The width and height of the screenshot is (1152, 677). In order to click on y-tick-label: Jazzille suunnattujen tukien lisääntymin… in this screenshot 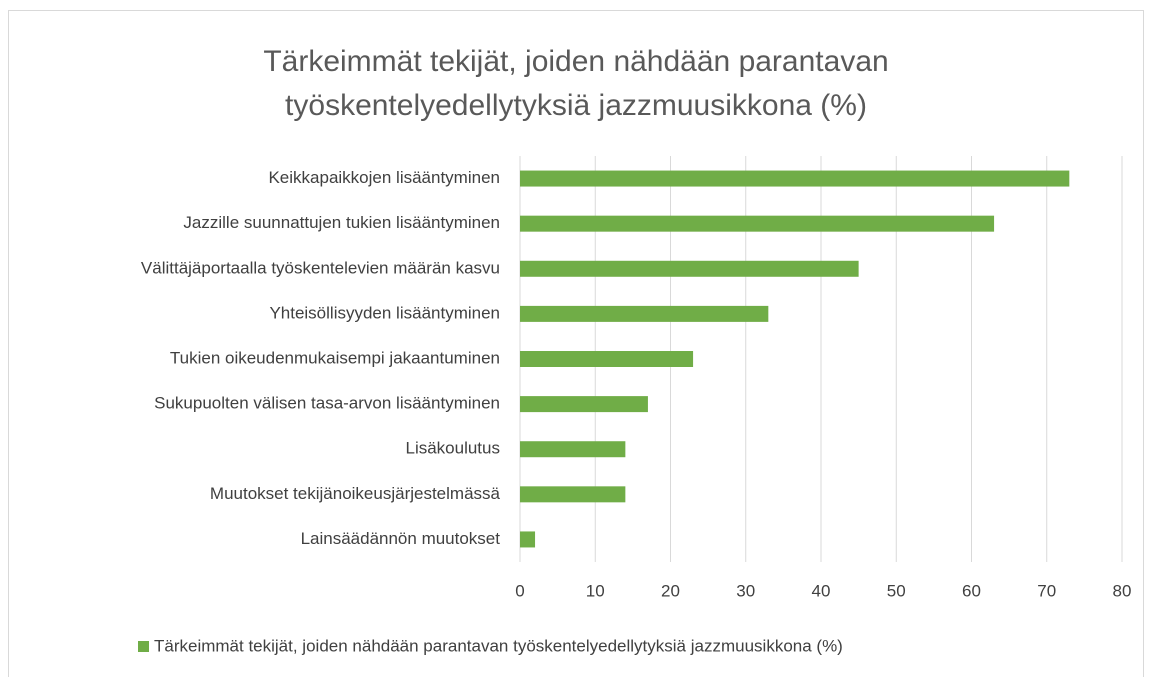, I will do `click(341, 222)`.